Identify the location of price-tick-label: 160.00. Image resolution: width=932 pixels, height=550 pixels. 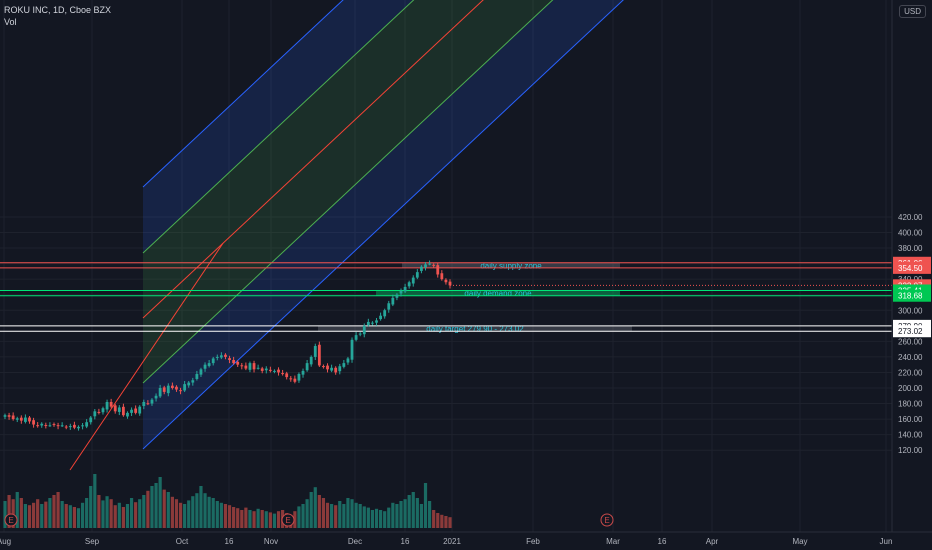
(910, 419).